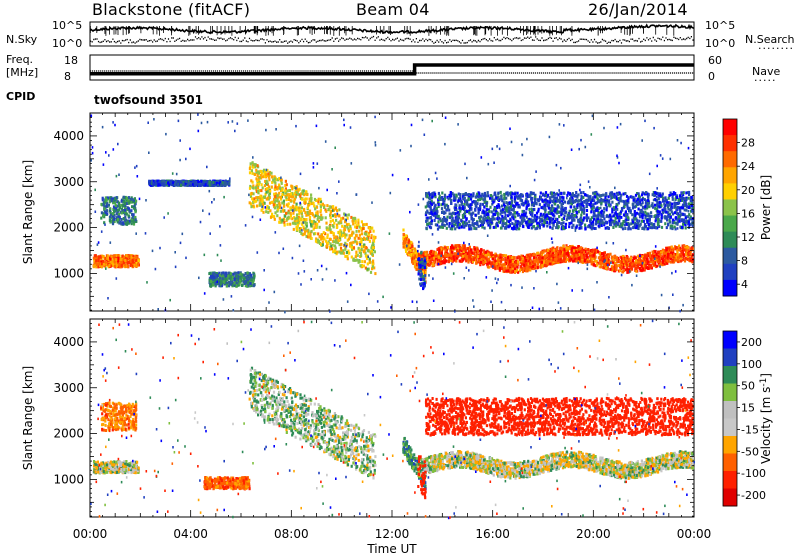 Image resolution: width=800 pixels, height=554 pixels. Describe the element at coordinates (770, 39) in the screenshot. I see `nsearch-label: N.Search` at that location.